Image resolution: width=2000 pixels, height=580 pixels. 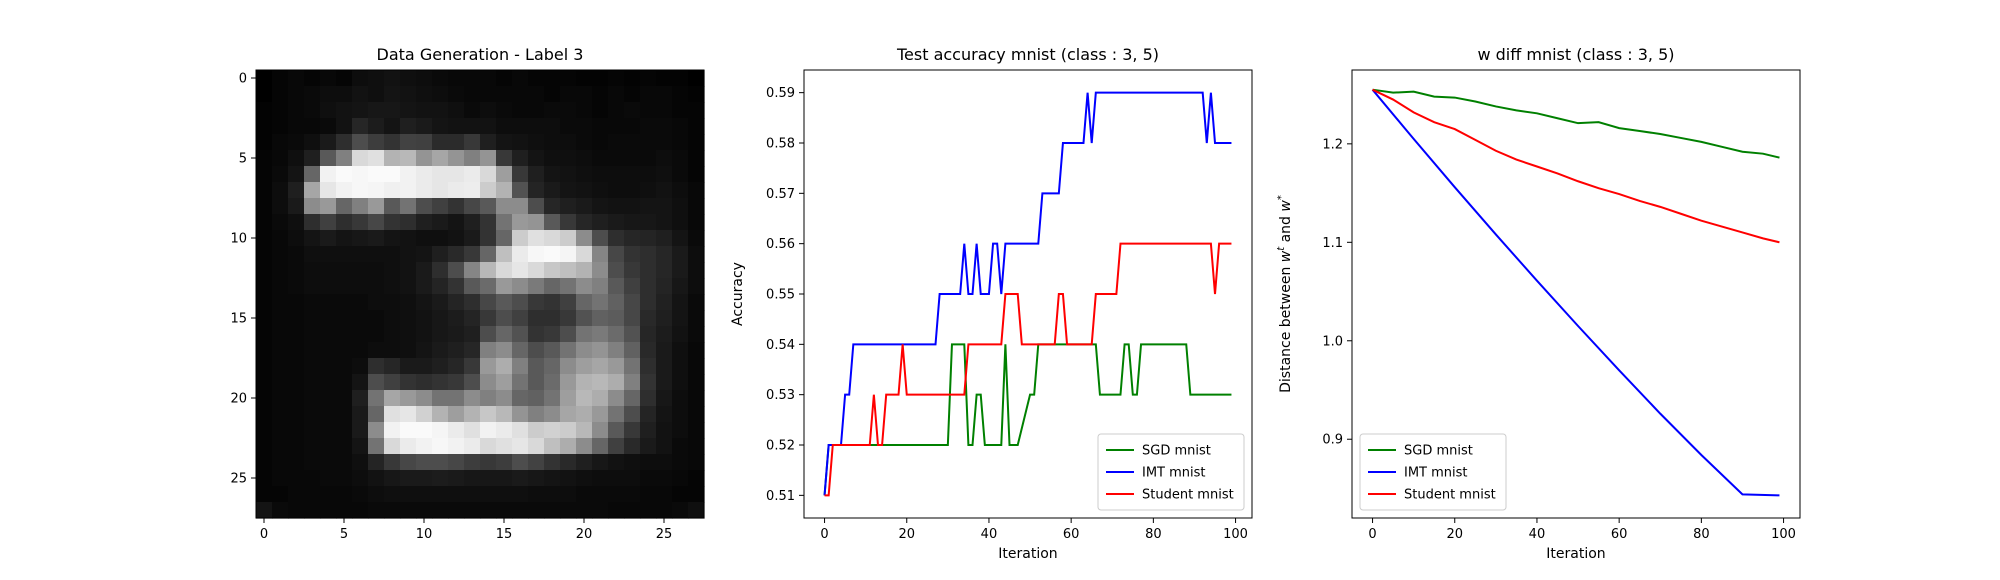 What do you see at coordinates (584, 534) in the screenshot?
I see `x-tick-label: 20` at bounding box center [584, 534].